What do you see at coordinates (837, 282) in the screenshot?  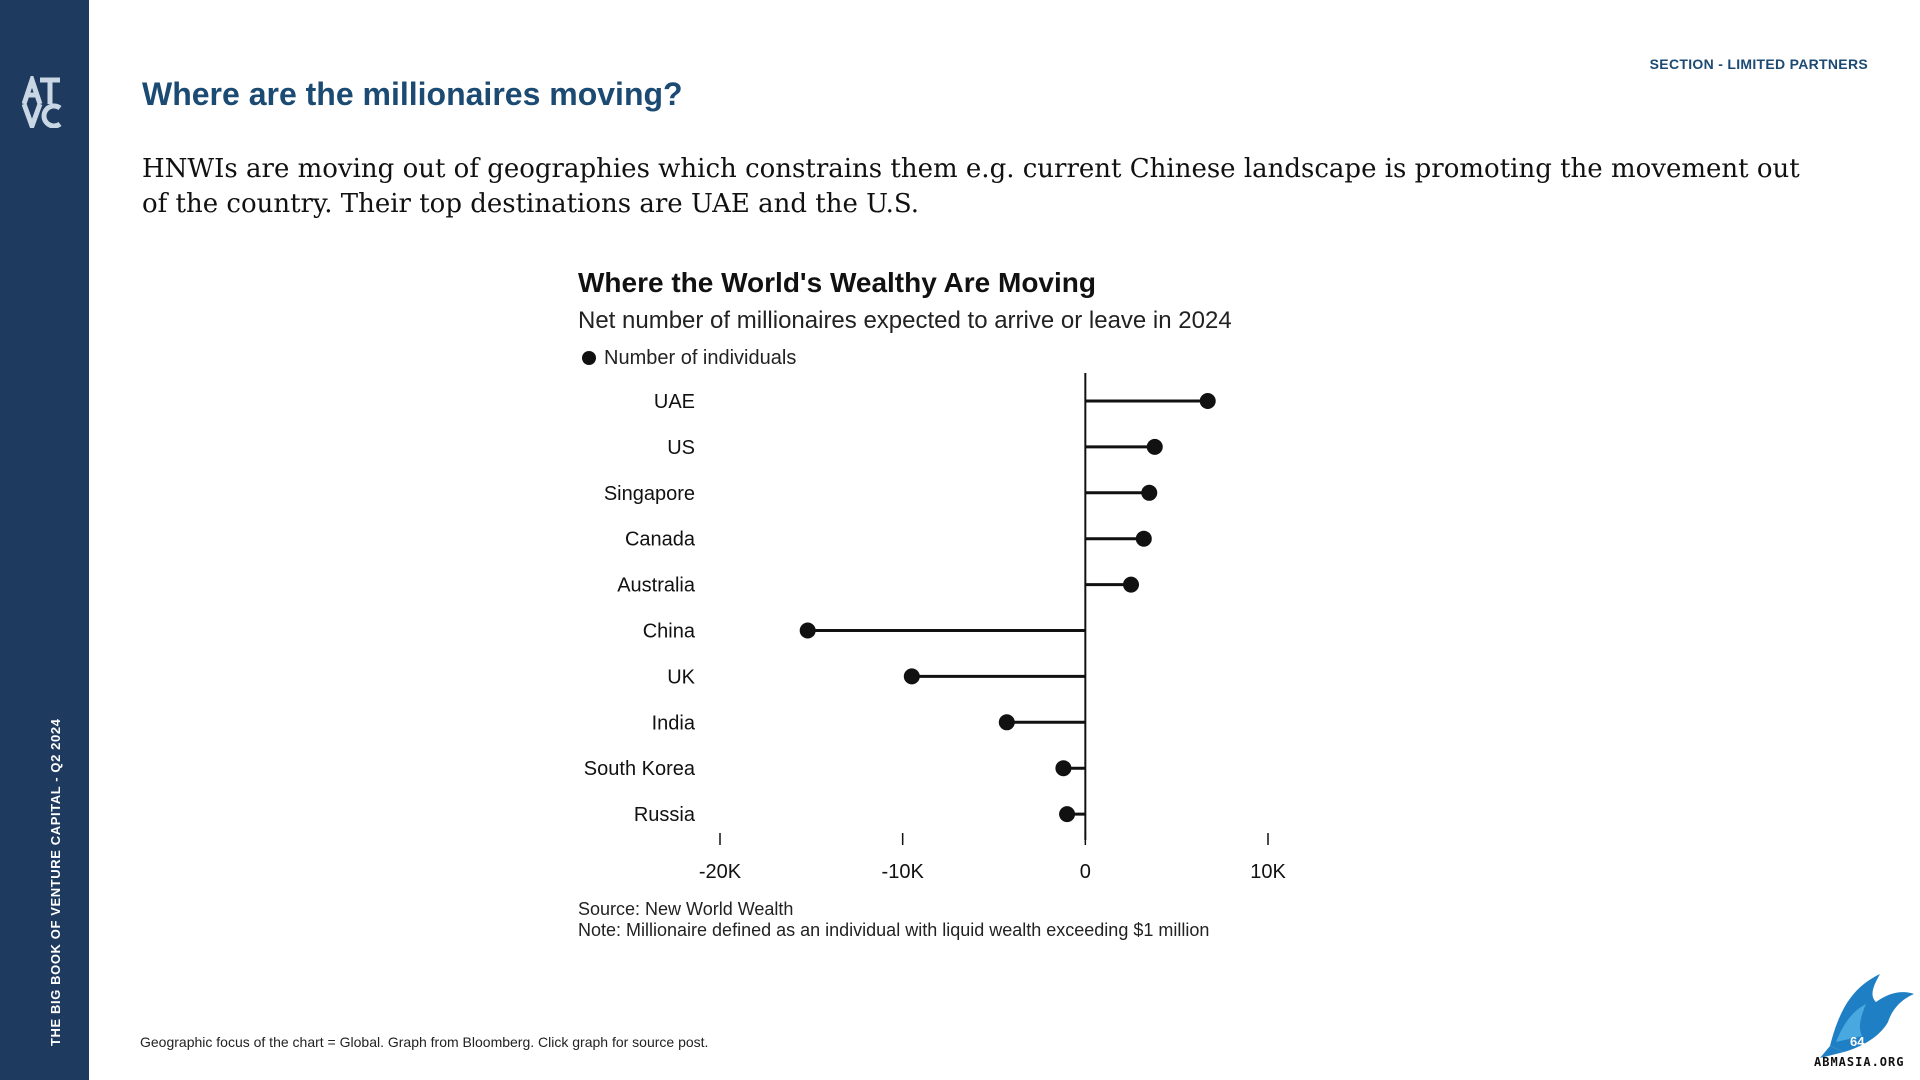 I see `chart-title: Where the World's Wealthy Are Moving` at bounding box center [837, 282].